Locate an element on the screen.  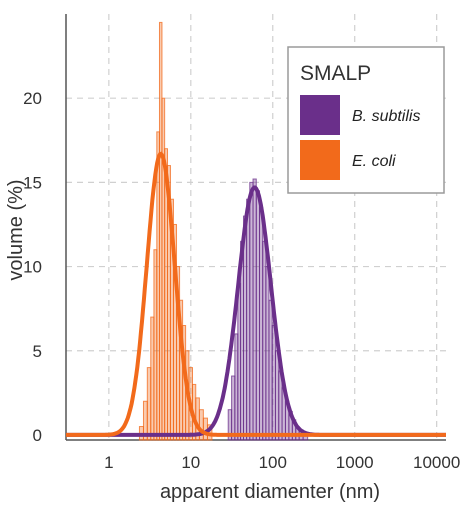
y-axis-label: volume (%) is located at coordinates (16, 229).